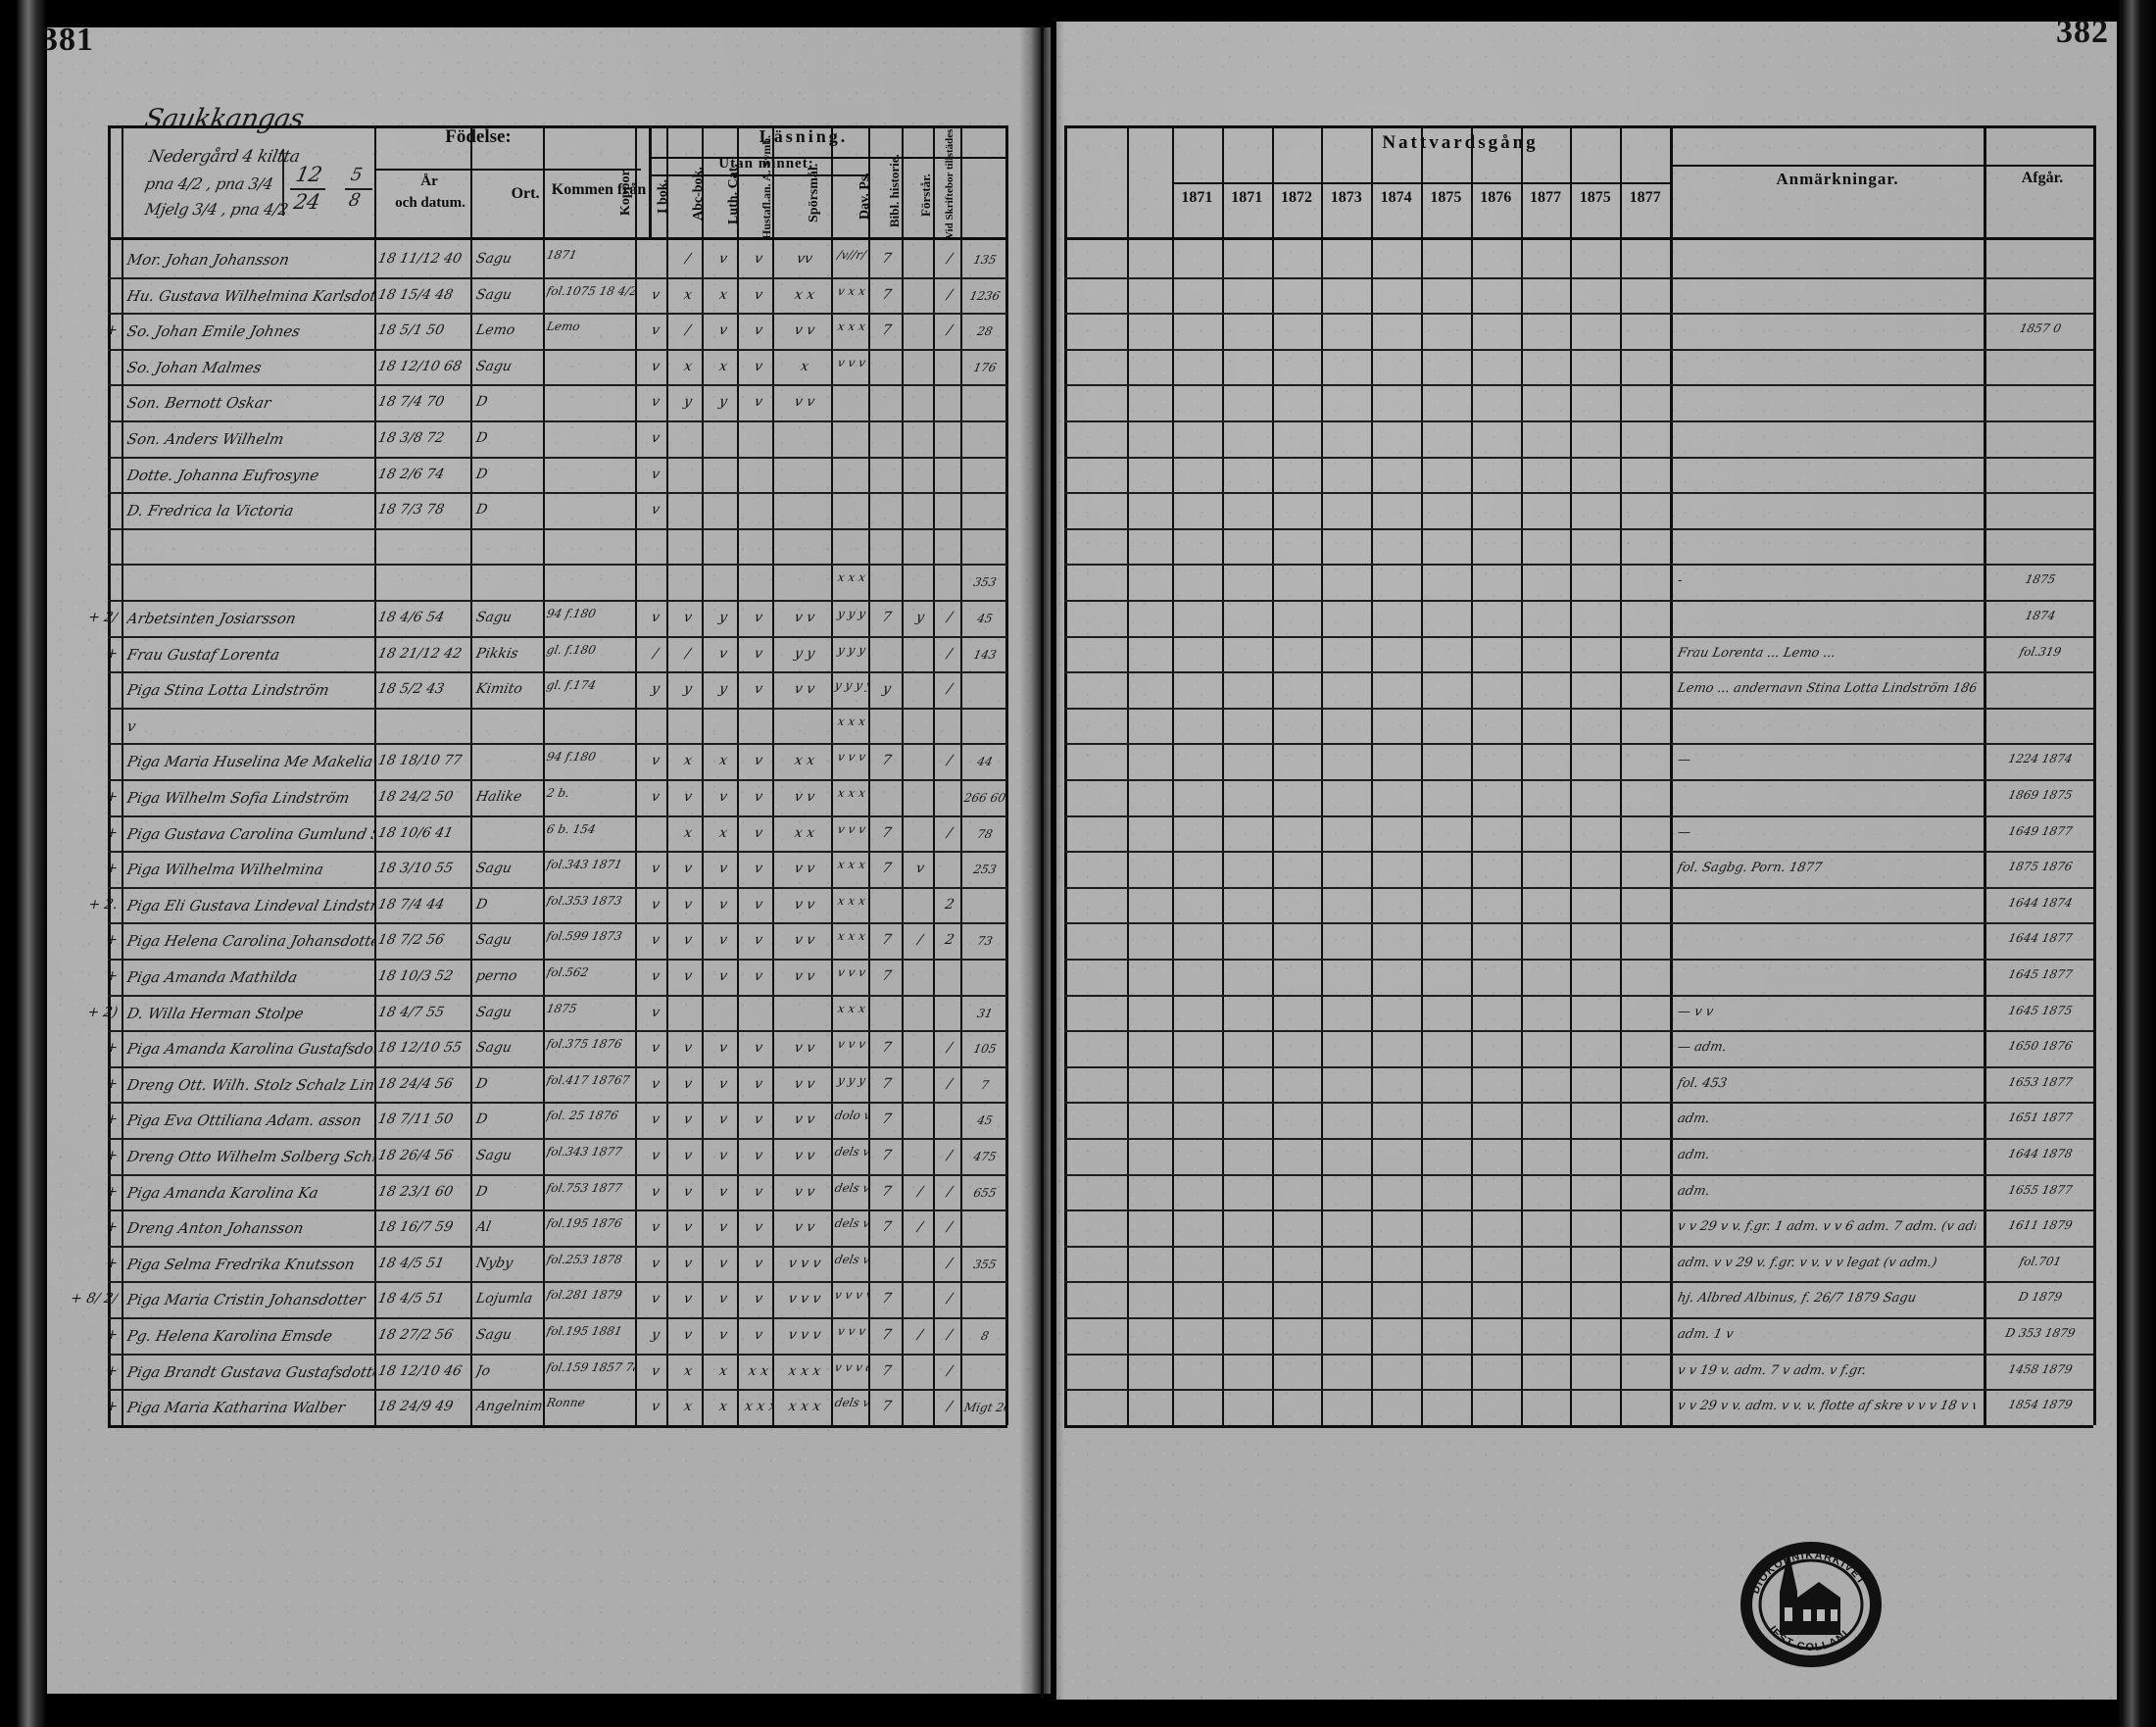 The width and height of the screenshot is (2156, 1727). What do you see at coordinates (851, 1403) in the screenshot?
I see `row-sporsmal: dels v v` at bounding box center [851, 1403].